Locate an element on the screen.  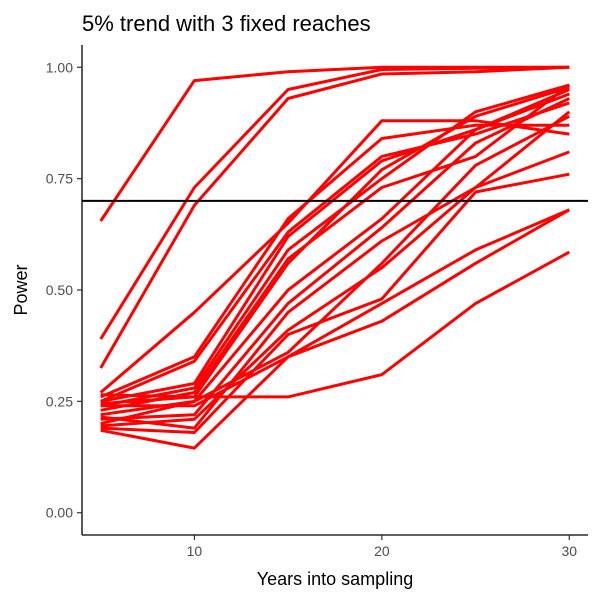
y-tick-label: 0.75 is located at coordinates (59, 179).